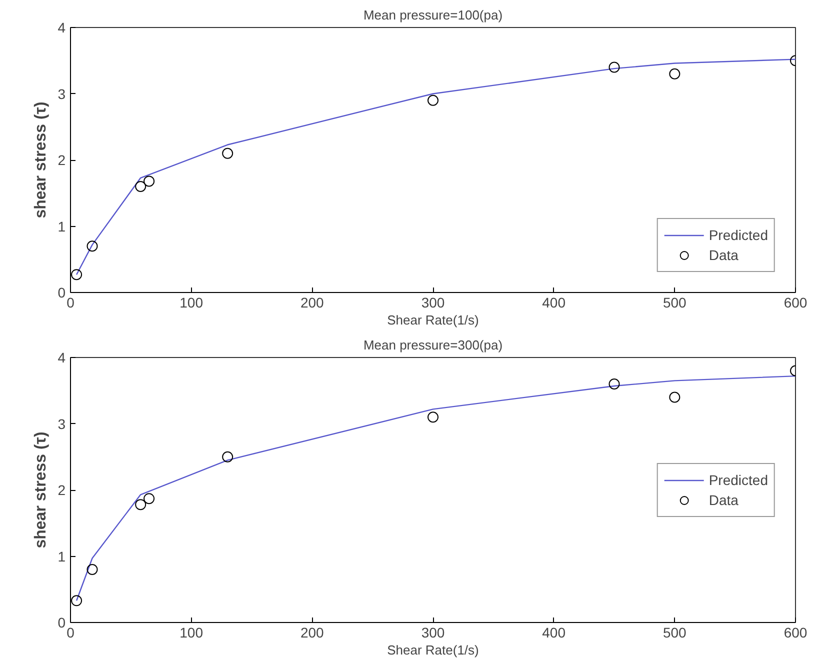 The image size is (815, 666). What do you see at coordinates (433, 15) in the screenshot?
I see `chart-title: Mean pressure=100(pa)` at bounding box center [433, 15].